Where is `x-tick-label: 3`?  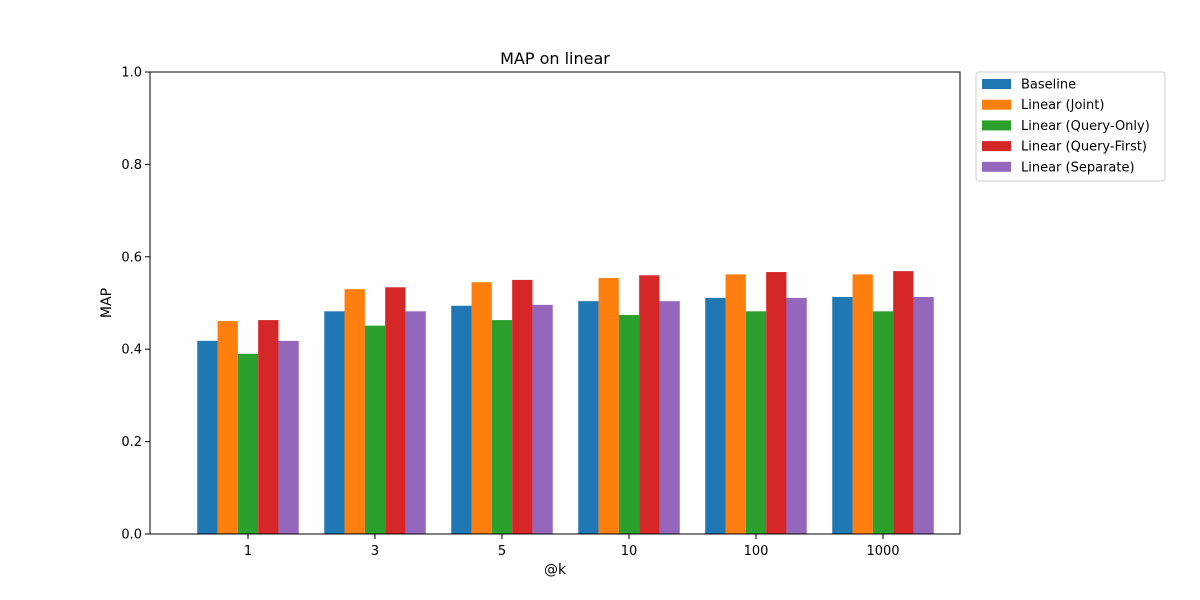 x-tick-label: 3 is located at coordinates (375, 551).